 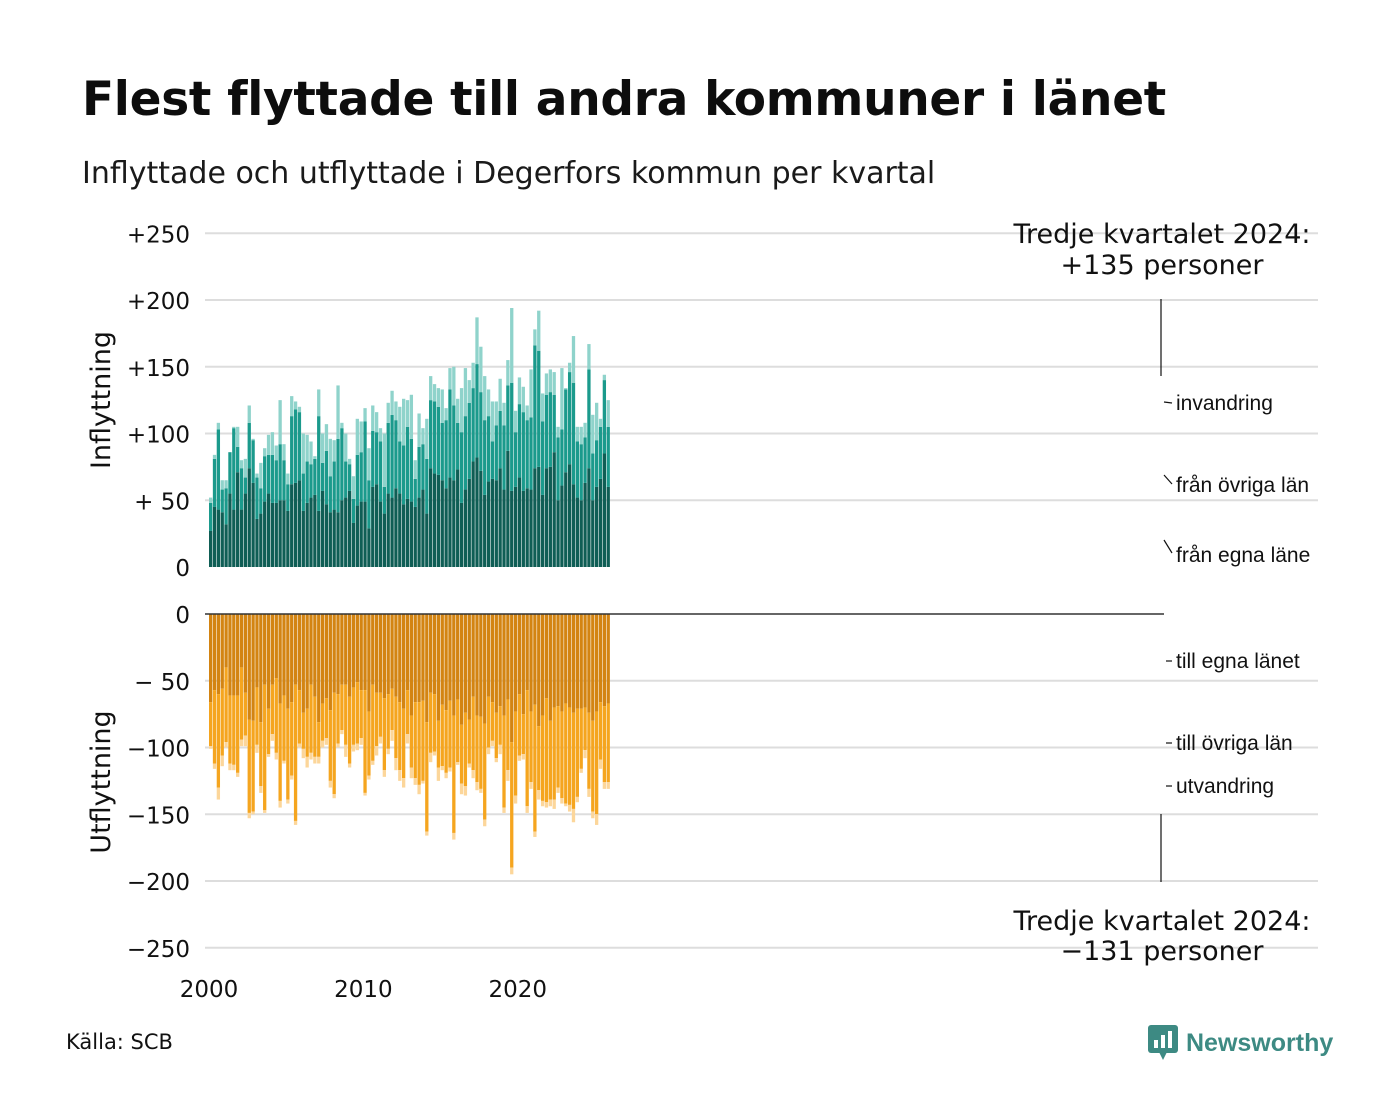 What do you see at coordinates (409, 744) in the screenshot?
I see `bars-utflyttning` at bounding box center [409, 744].